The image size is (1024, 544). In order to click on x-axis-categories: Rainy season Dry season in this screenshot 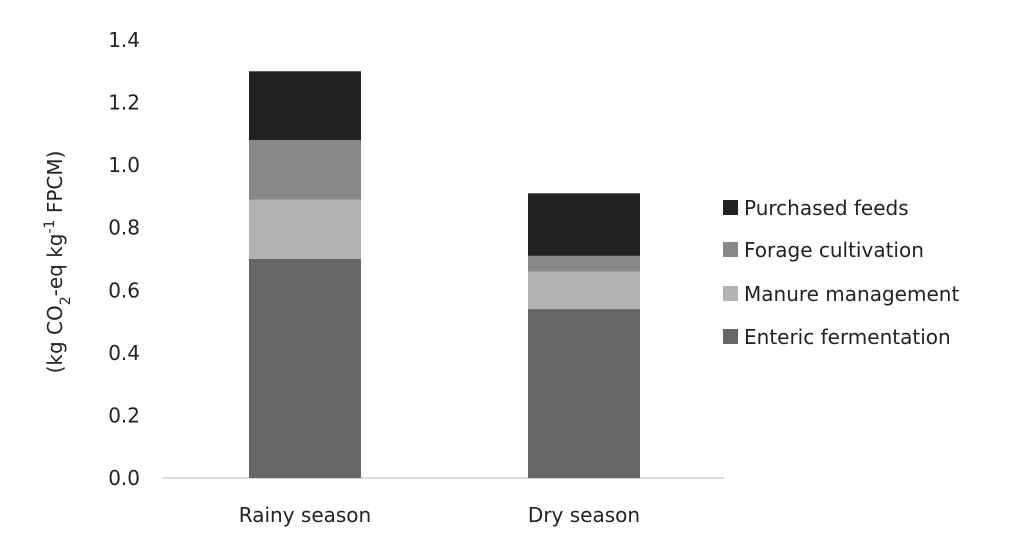, I will do `click(439, 515)`.